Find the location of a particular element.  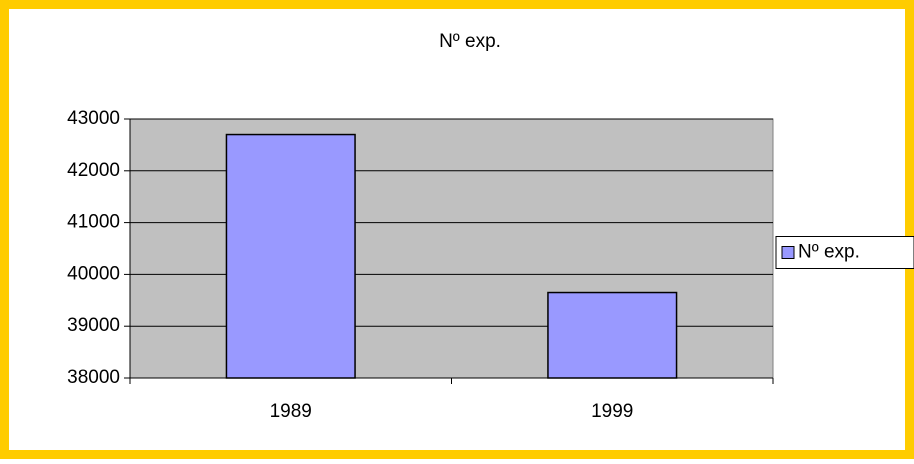

legend is located at coordinates (844, 252).